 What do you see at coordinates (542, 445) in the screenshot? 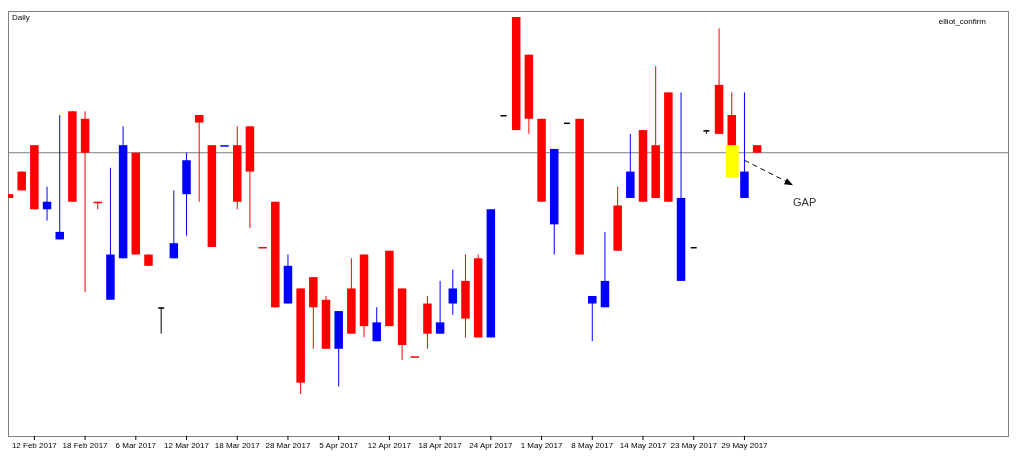
I see `x-tick-label: 1 May 2017` at bounding box center [542, 445].